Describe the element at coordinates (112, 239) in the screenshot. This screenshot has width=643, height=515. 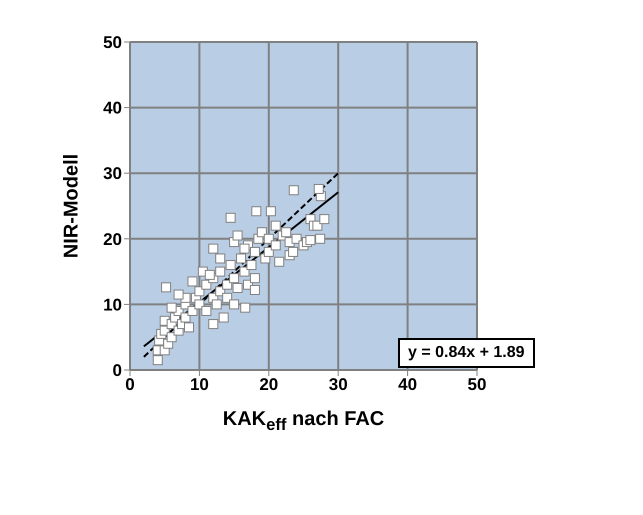
I see `y-tick-label: 20` at that location.